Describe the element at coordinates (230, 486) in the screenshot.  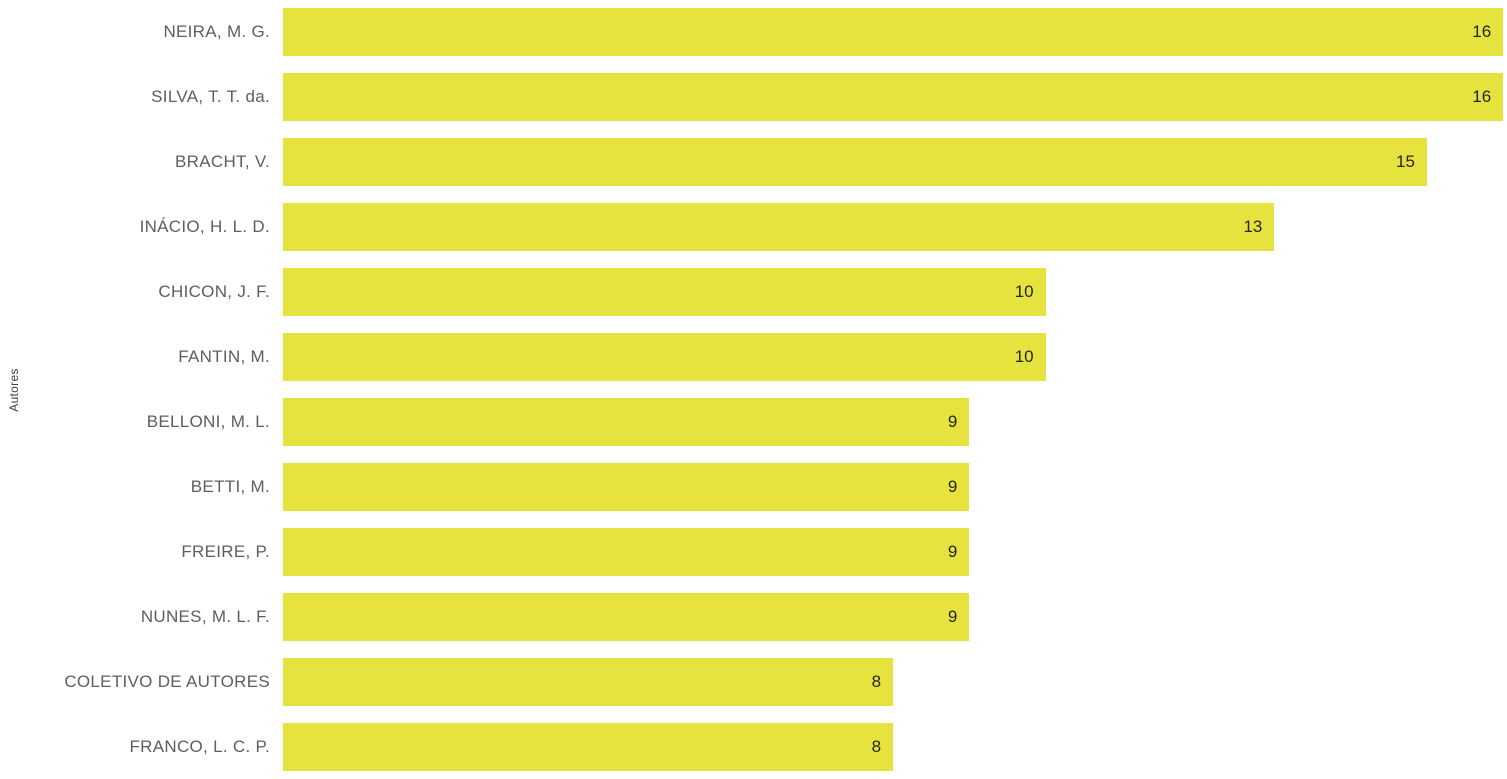
I see `category-label: BETTI, M.` at that location.